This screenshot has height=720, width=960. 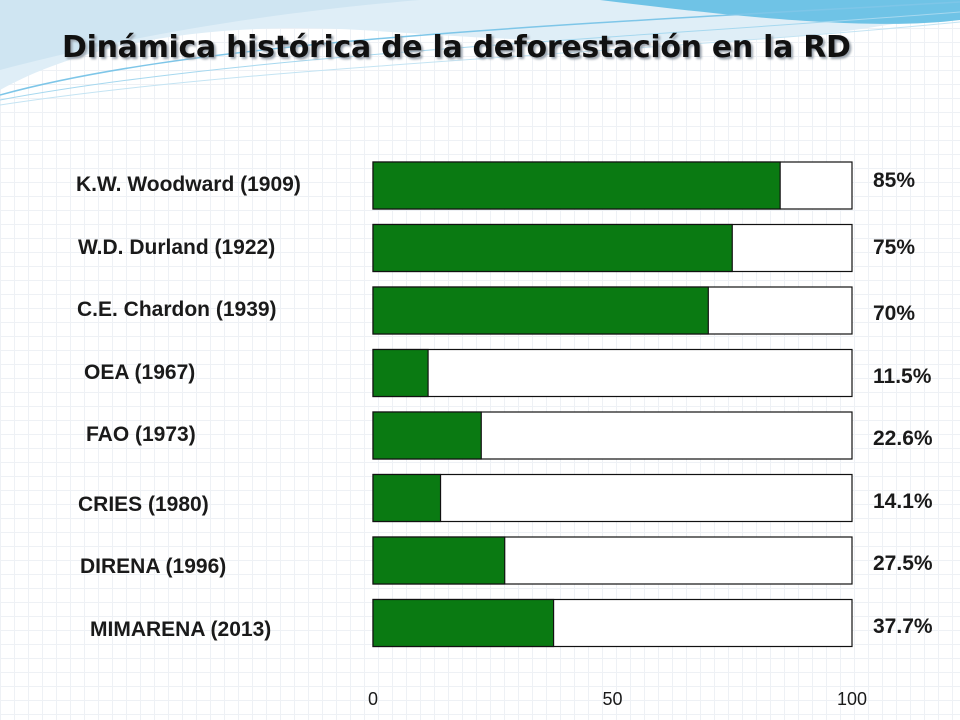 I want to click on data-label: 11.5%, so click(x=902, y=376).